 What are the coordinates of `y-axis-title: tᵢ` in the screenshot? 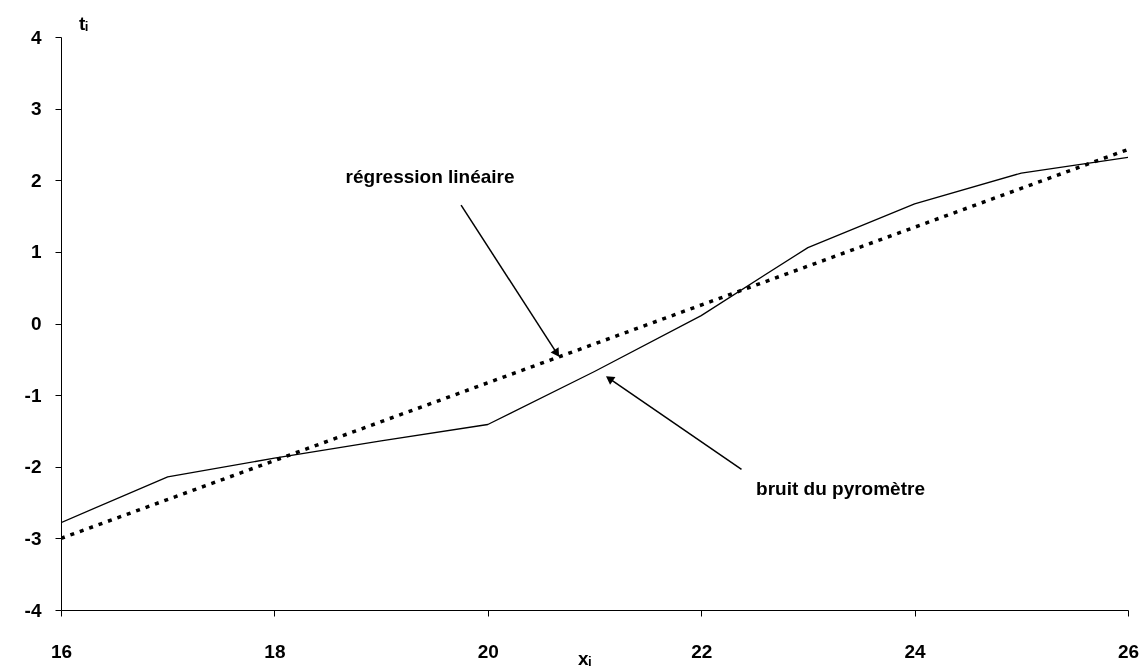 It's located at (83, 23).